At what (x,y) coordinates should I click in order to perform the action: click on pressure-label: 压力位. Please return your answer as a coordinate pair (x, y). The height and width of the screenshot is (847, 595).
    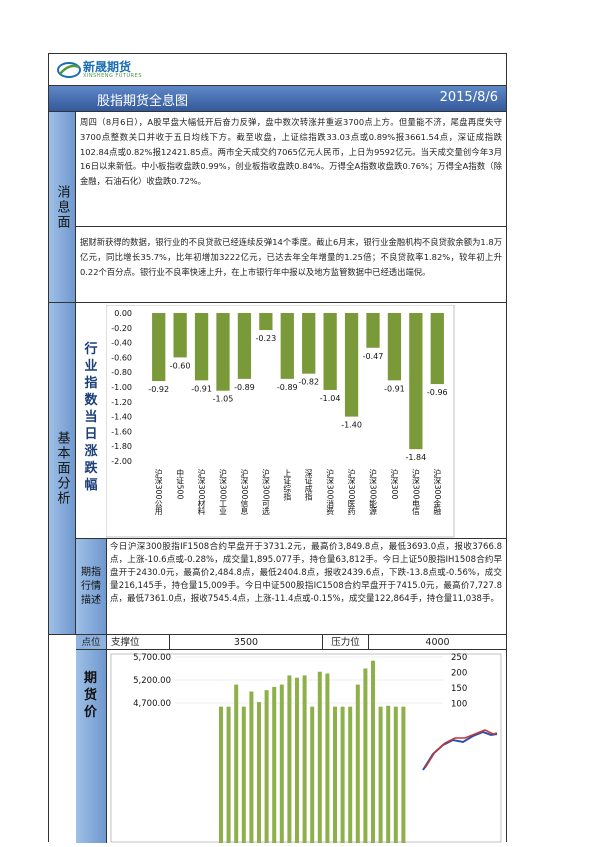
    Looking at the image, I should click on (346, 642).